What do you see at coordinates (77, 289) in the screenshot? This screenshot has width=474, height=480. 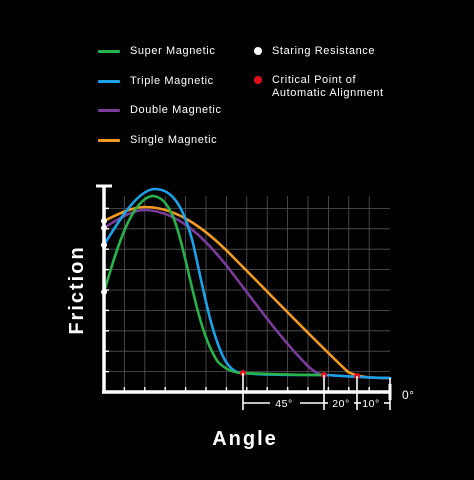 I see `y-axis-label: Friction` at bounding box center [77, 289].